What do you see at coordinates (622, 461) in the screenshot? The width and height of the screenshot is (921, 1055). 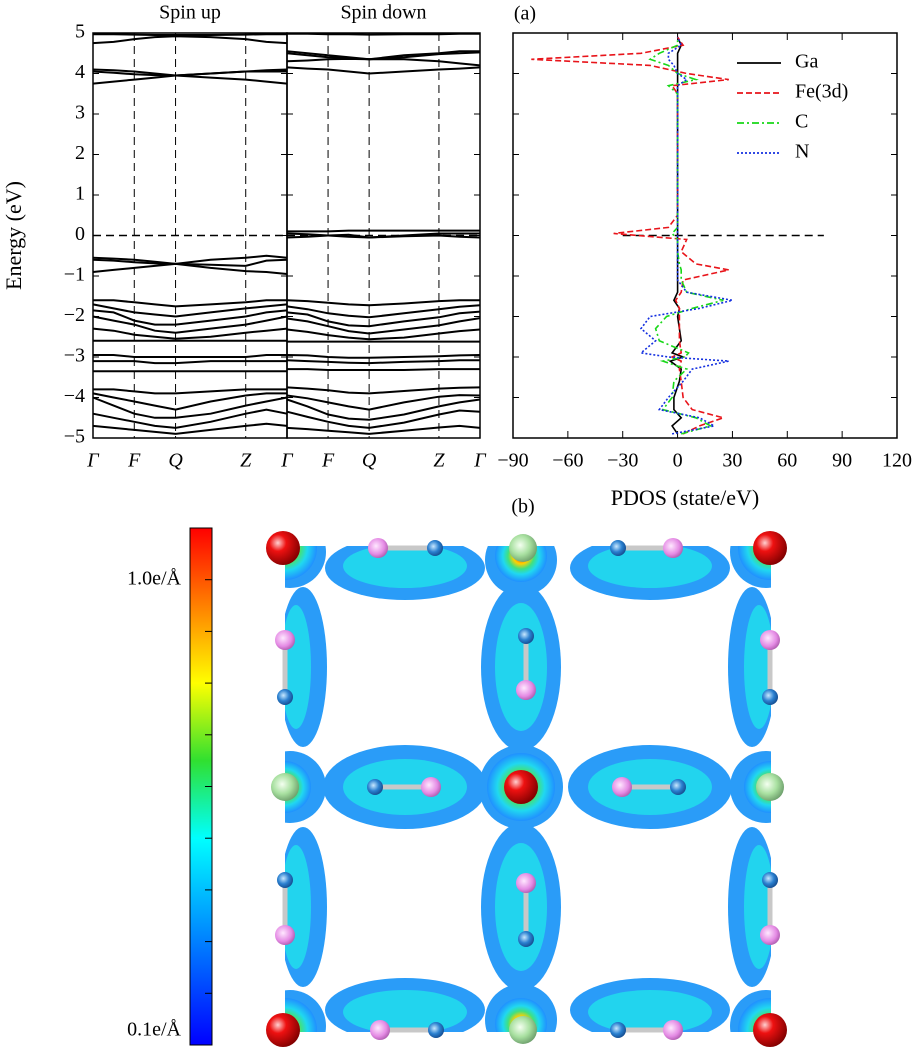 I see `x-tick-label: −30` at bounding box center [622, 461].